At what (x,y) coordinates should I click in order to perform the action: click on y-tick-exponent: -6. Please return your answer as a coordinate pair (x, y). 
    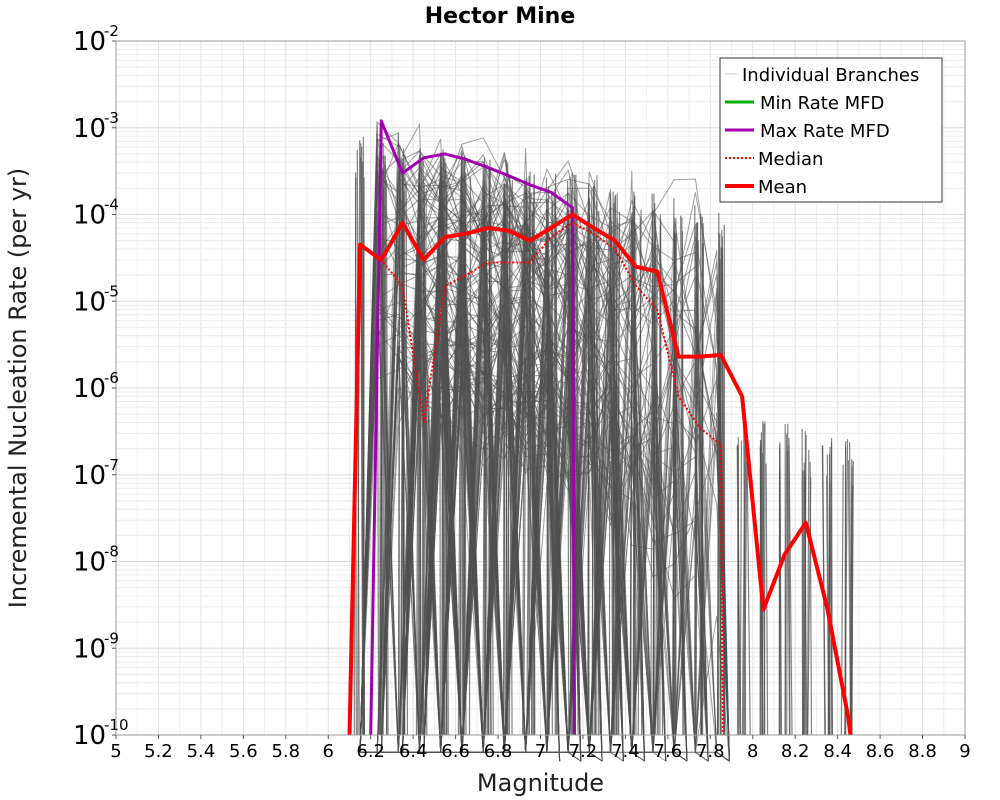
    Looking at the image, I should click on (111, 378).